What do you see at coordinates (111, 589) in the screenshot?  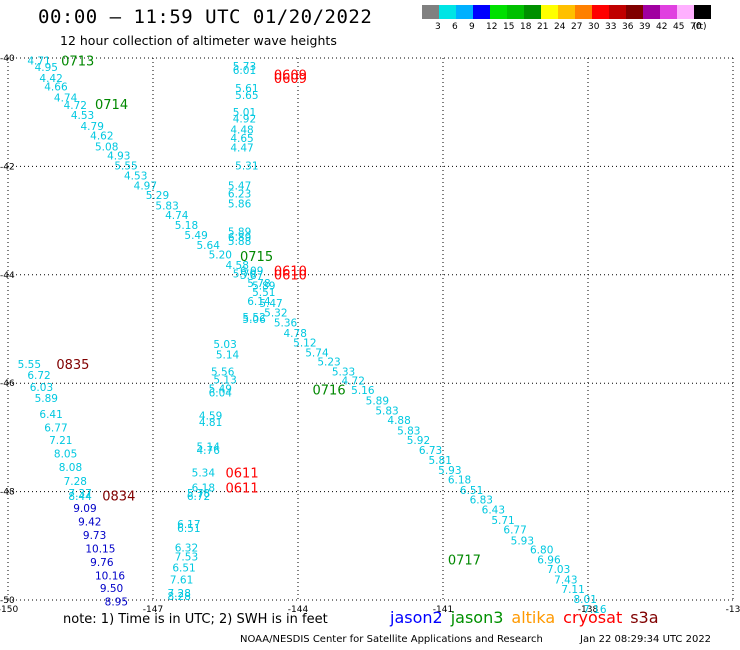 I see `wave-height-label: 9.50` at bounding box center [111, 589].